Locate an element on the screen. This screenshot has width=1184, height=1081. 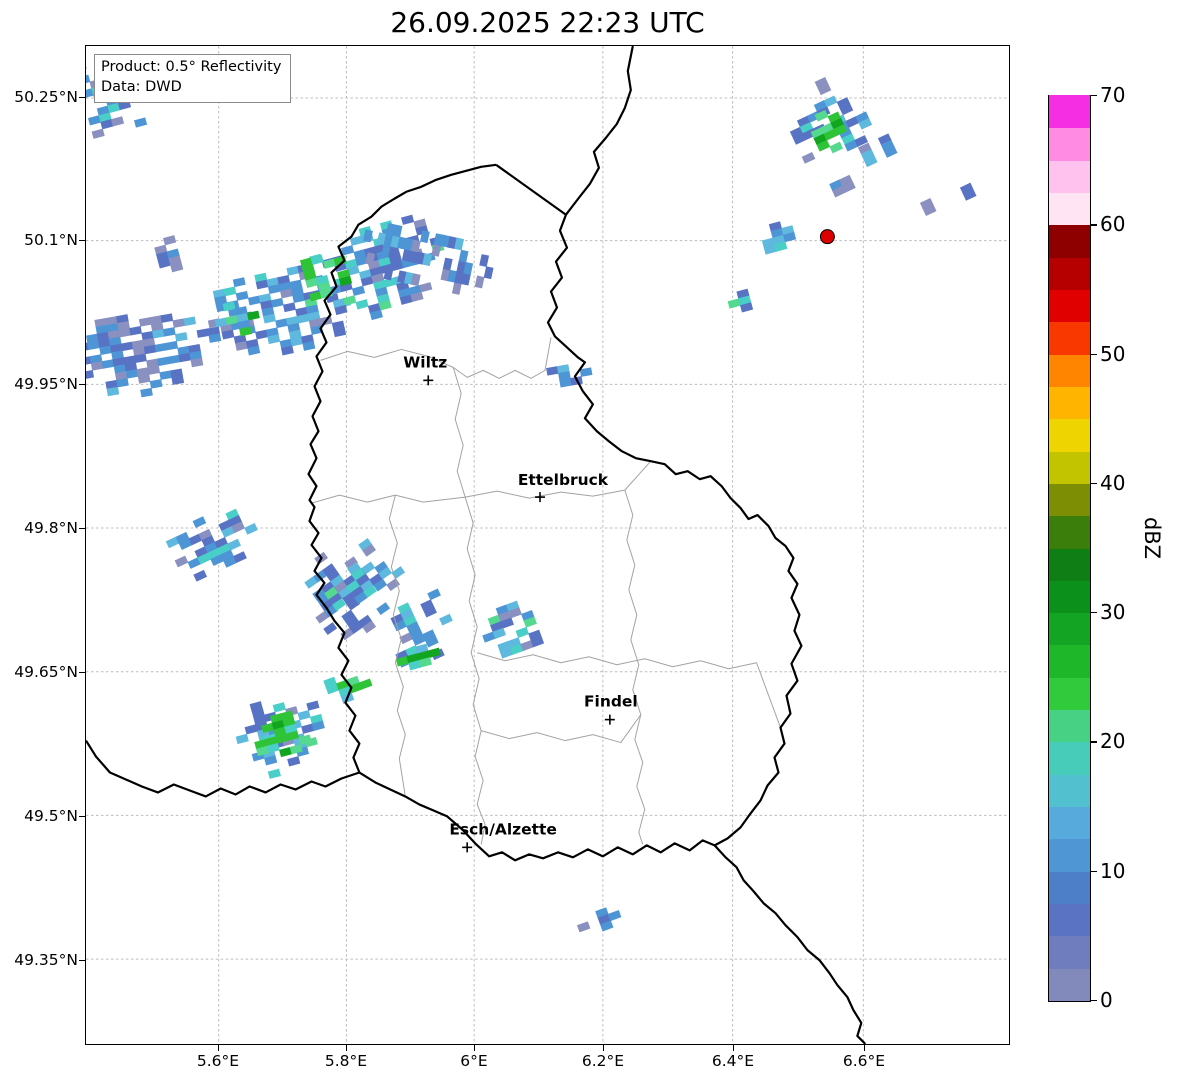
colorbar-tick-label: 60 is located at coordinates (1113, 224).